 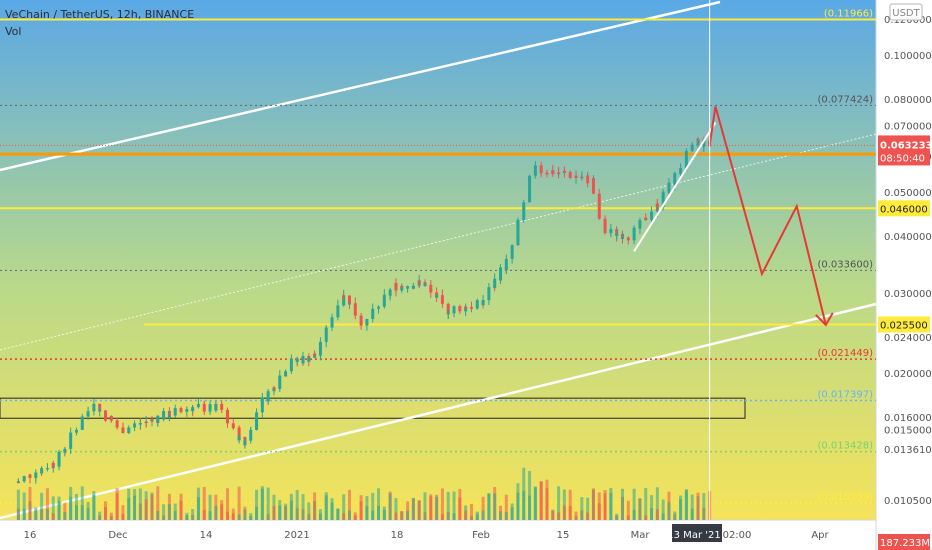 What do you see at coordinates (908, 418) in the screenshot?
I see `price-tick-10: 0.016000` at bounding box center [908, 418].